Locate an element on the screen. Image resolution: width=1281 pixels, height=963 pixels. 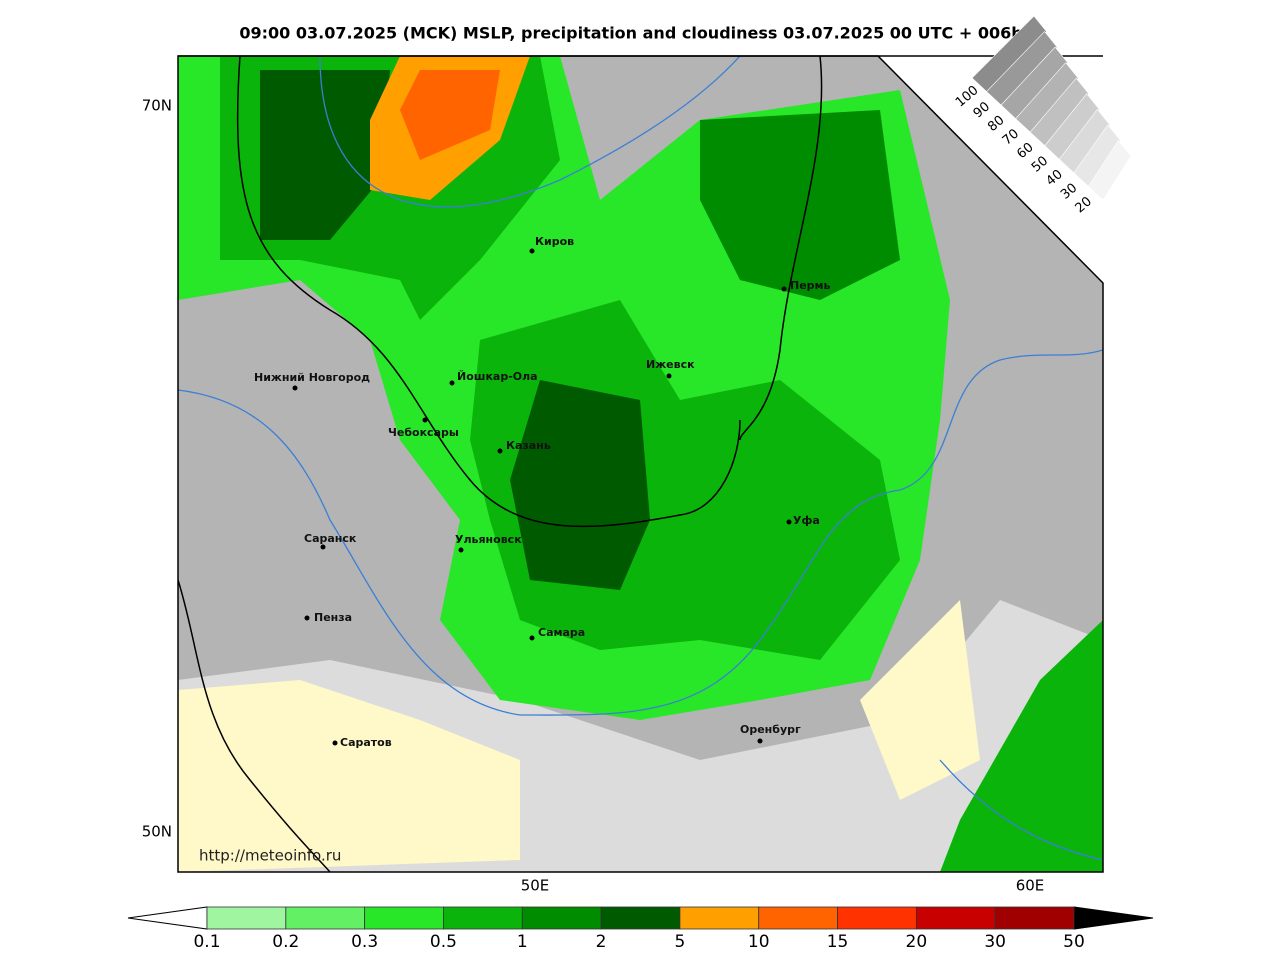
under-arrow is located at coordinates (167, 918).